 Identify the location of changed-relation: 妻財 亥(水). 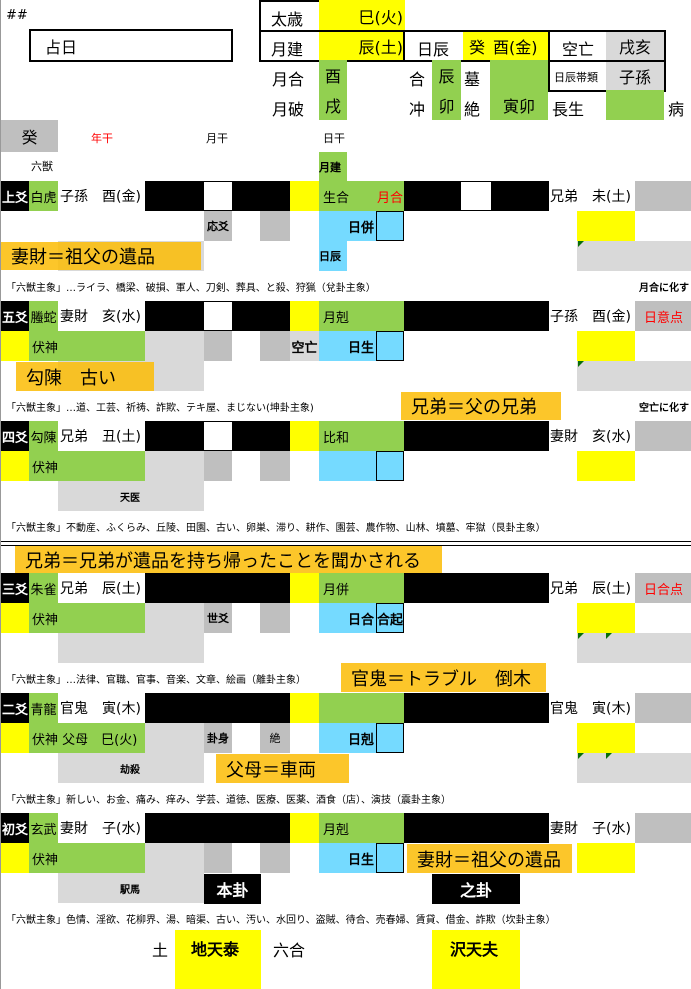
(590, 437).